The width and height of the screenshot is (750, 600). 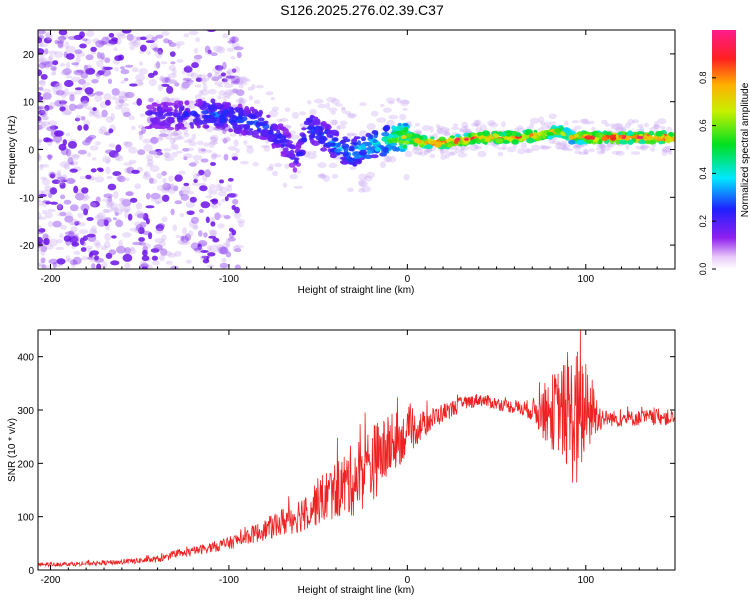 I want to click on snr-xtick-label: -100, so click(x=229, y=580).